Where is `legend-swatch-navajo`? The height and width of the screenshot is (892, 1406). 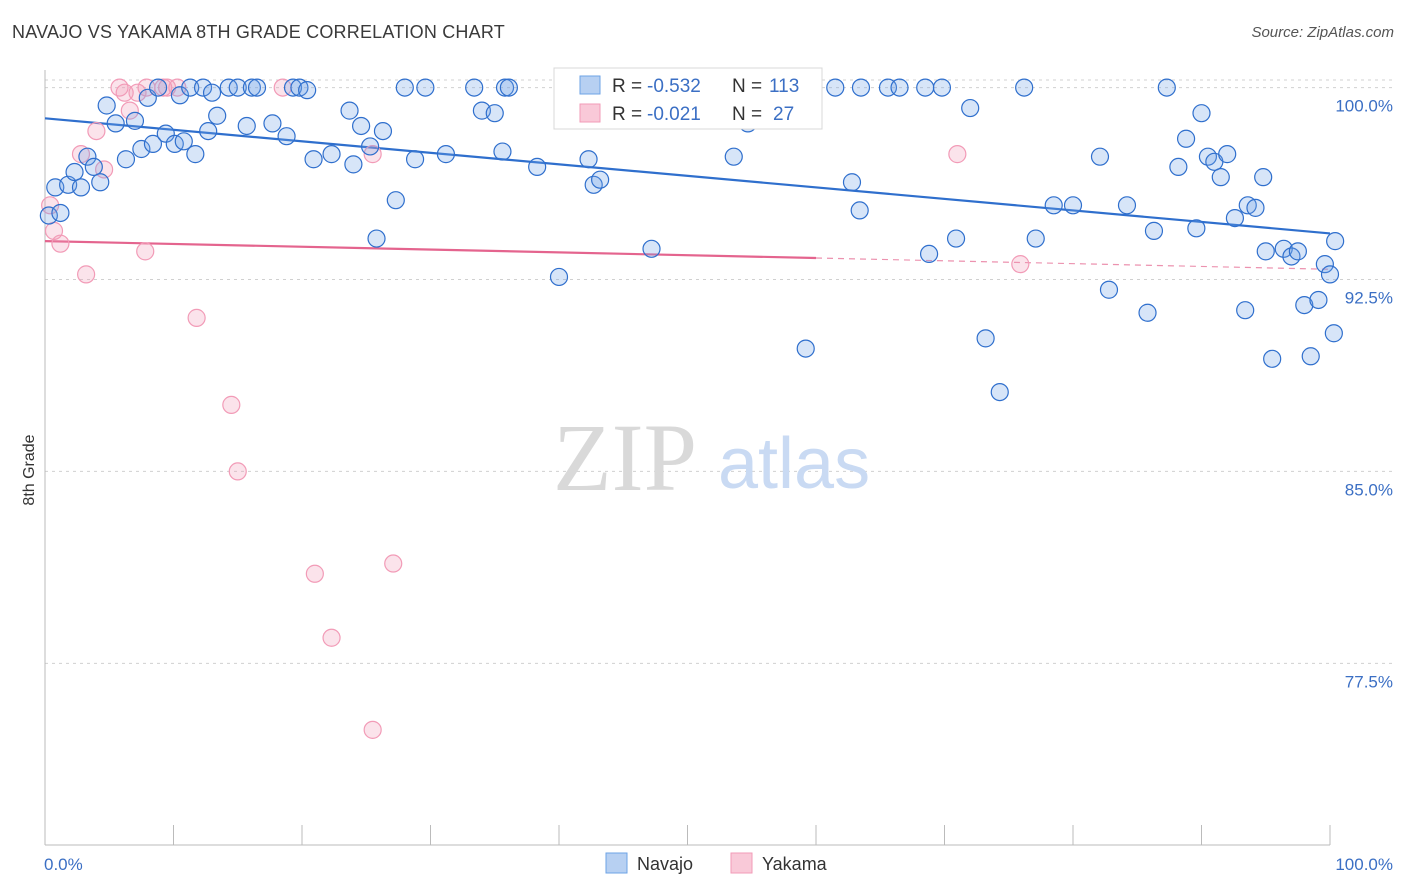 legend-swatch-navajo is located at coordinates (616, 863).